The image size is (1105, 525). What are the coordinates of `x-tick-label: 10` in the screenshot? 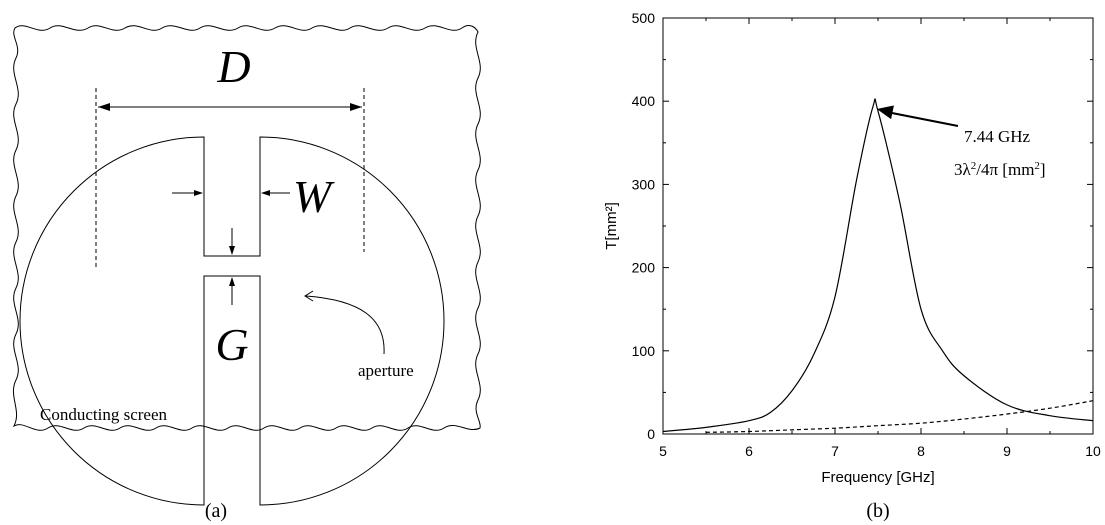 It's located at (1093, 451).